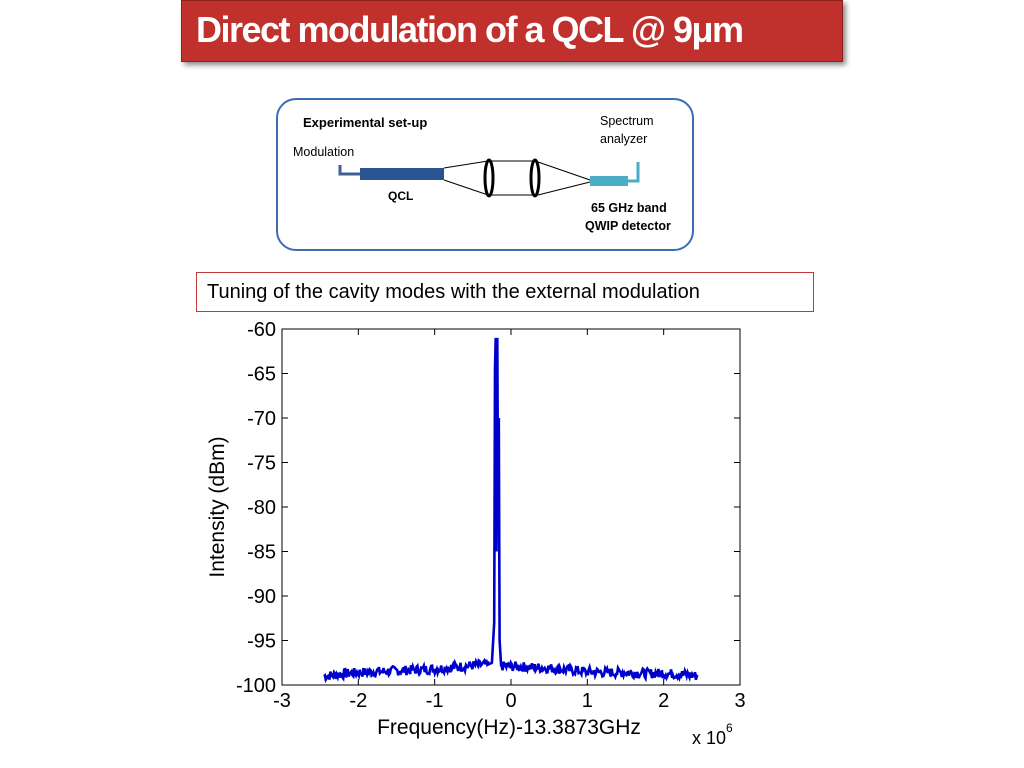 Image resolution: width=1024 pixels, height=768 pixels. I want to click on x-tick-label: 2, so click(663, 701).